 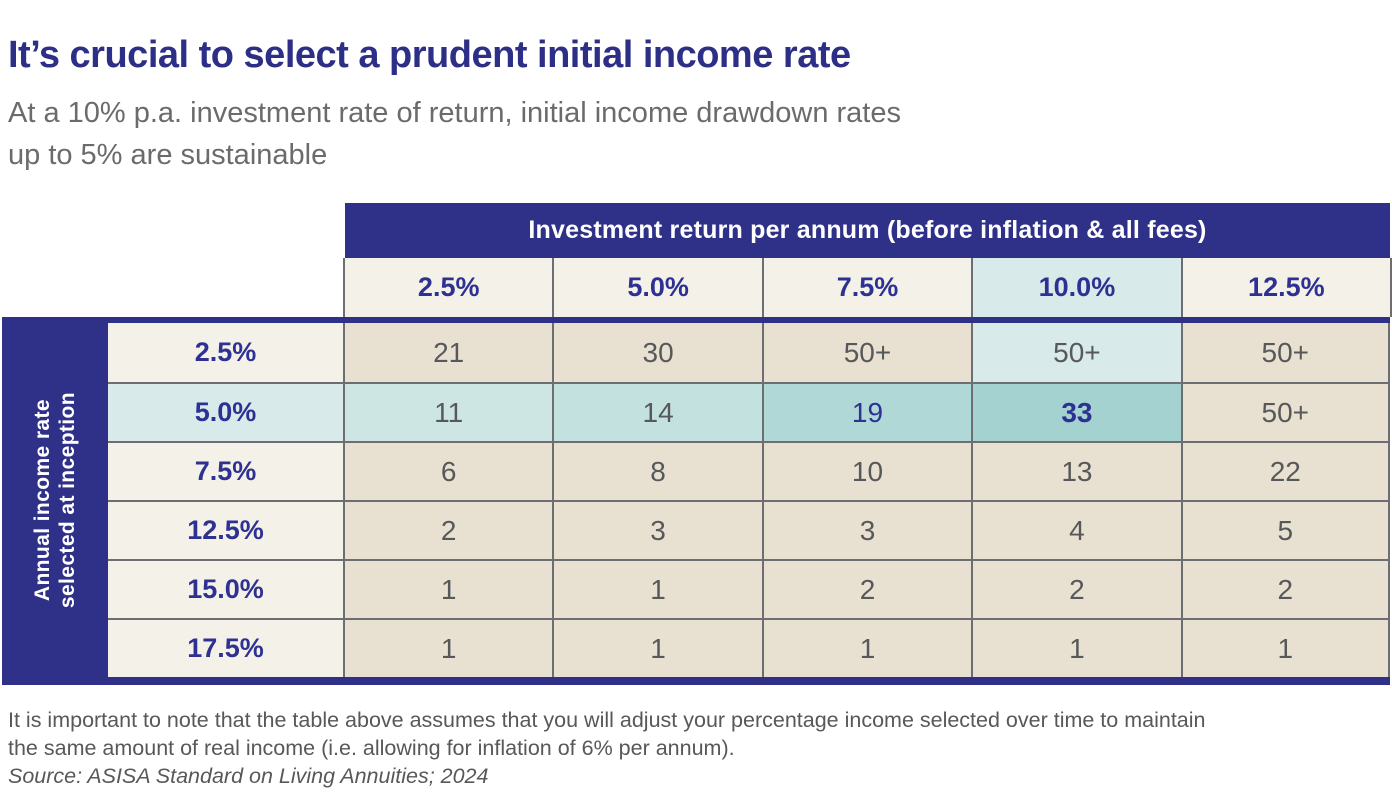 What do you see at coordinates (657, 352) in the screenshot?
I see `table-cell: 30` at bounding box center [657, 352].